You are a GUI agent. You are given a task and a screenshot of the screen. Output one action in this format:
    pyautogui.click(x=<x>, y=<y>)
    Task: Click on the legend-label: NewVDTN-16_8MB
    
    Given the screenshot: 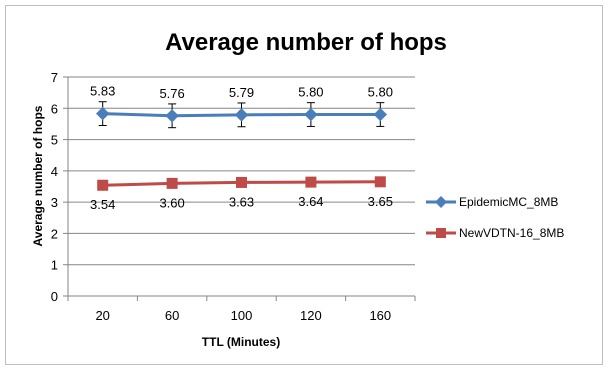 What is the action you would take?
    pyautogui.click(x=511, y=233)
    